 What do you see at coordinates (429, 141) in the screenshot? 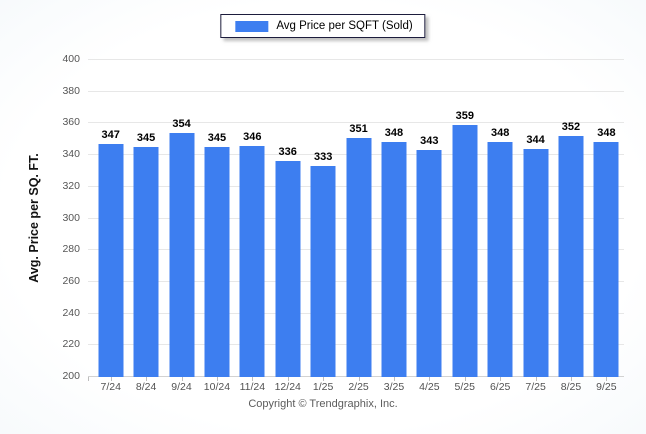
I see `bar-value-label: 343` at bounding box center [429, 141].